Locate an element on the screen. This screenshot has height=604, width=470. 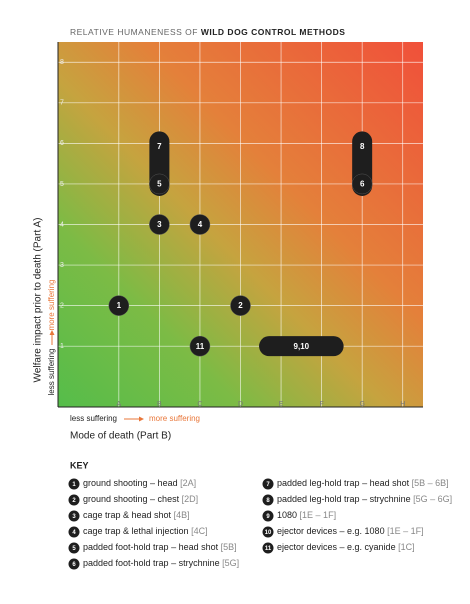
key-entry: cage trap & head shot [4B] is located at coordinates (136, 515).